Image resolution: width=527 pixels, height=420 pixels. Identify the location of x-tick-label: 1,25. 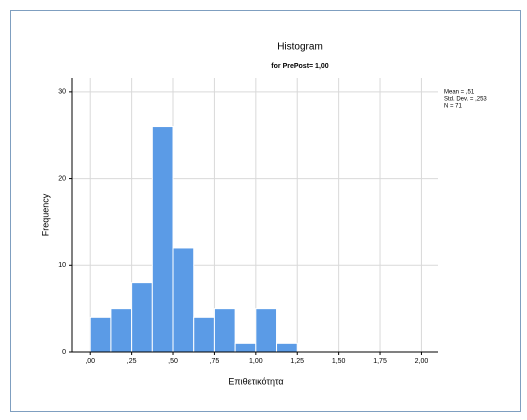
(297, 361).